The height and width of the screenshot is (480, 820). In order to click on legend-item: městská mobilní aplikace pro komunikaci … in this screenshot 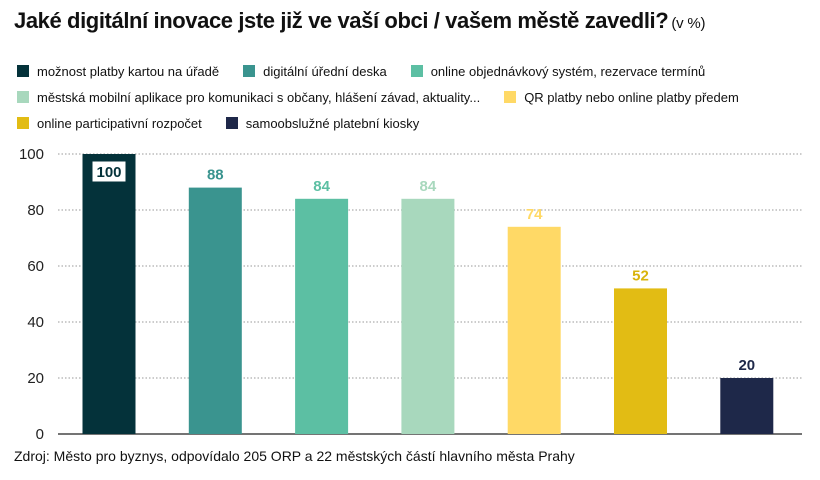, I will do `click(248, 97)`.